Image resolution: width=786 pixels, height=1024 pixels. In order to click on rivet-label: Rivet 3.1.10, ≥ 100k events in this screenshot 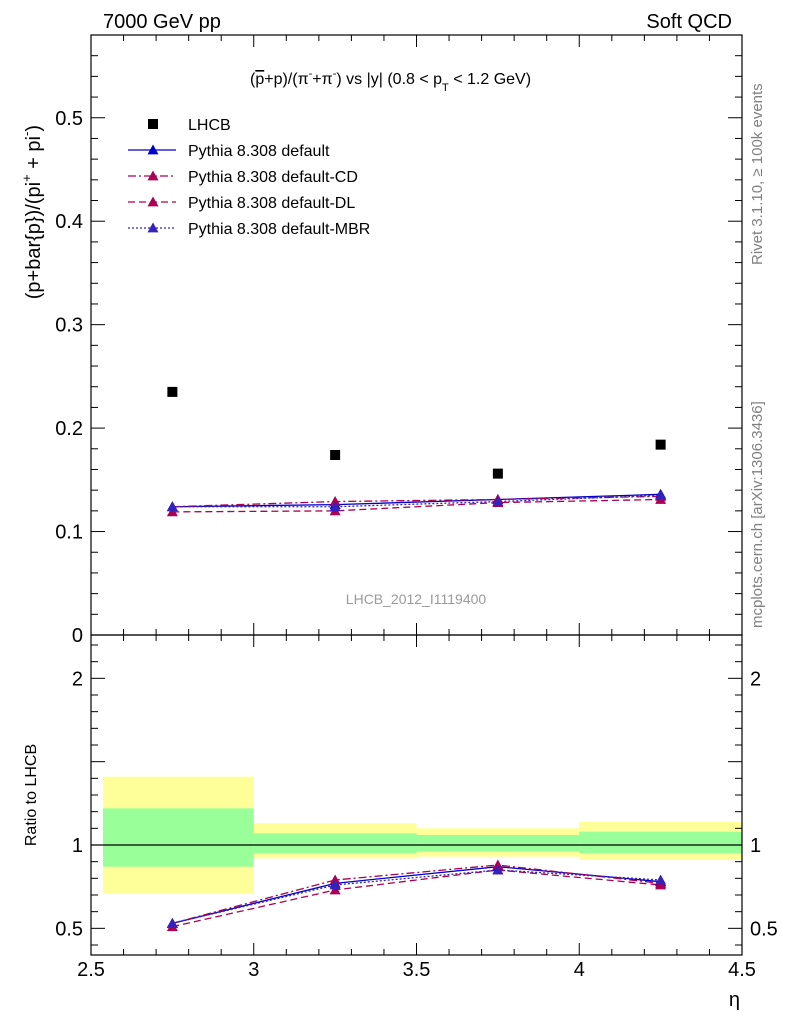, I will do `click(757, 174)`.